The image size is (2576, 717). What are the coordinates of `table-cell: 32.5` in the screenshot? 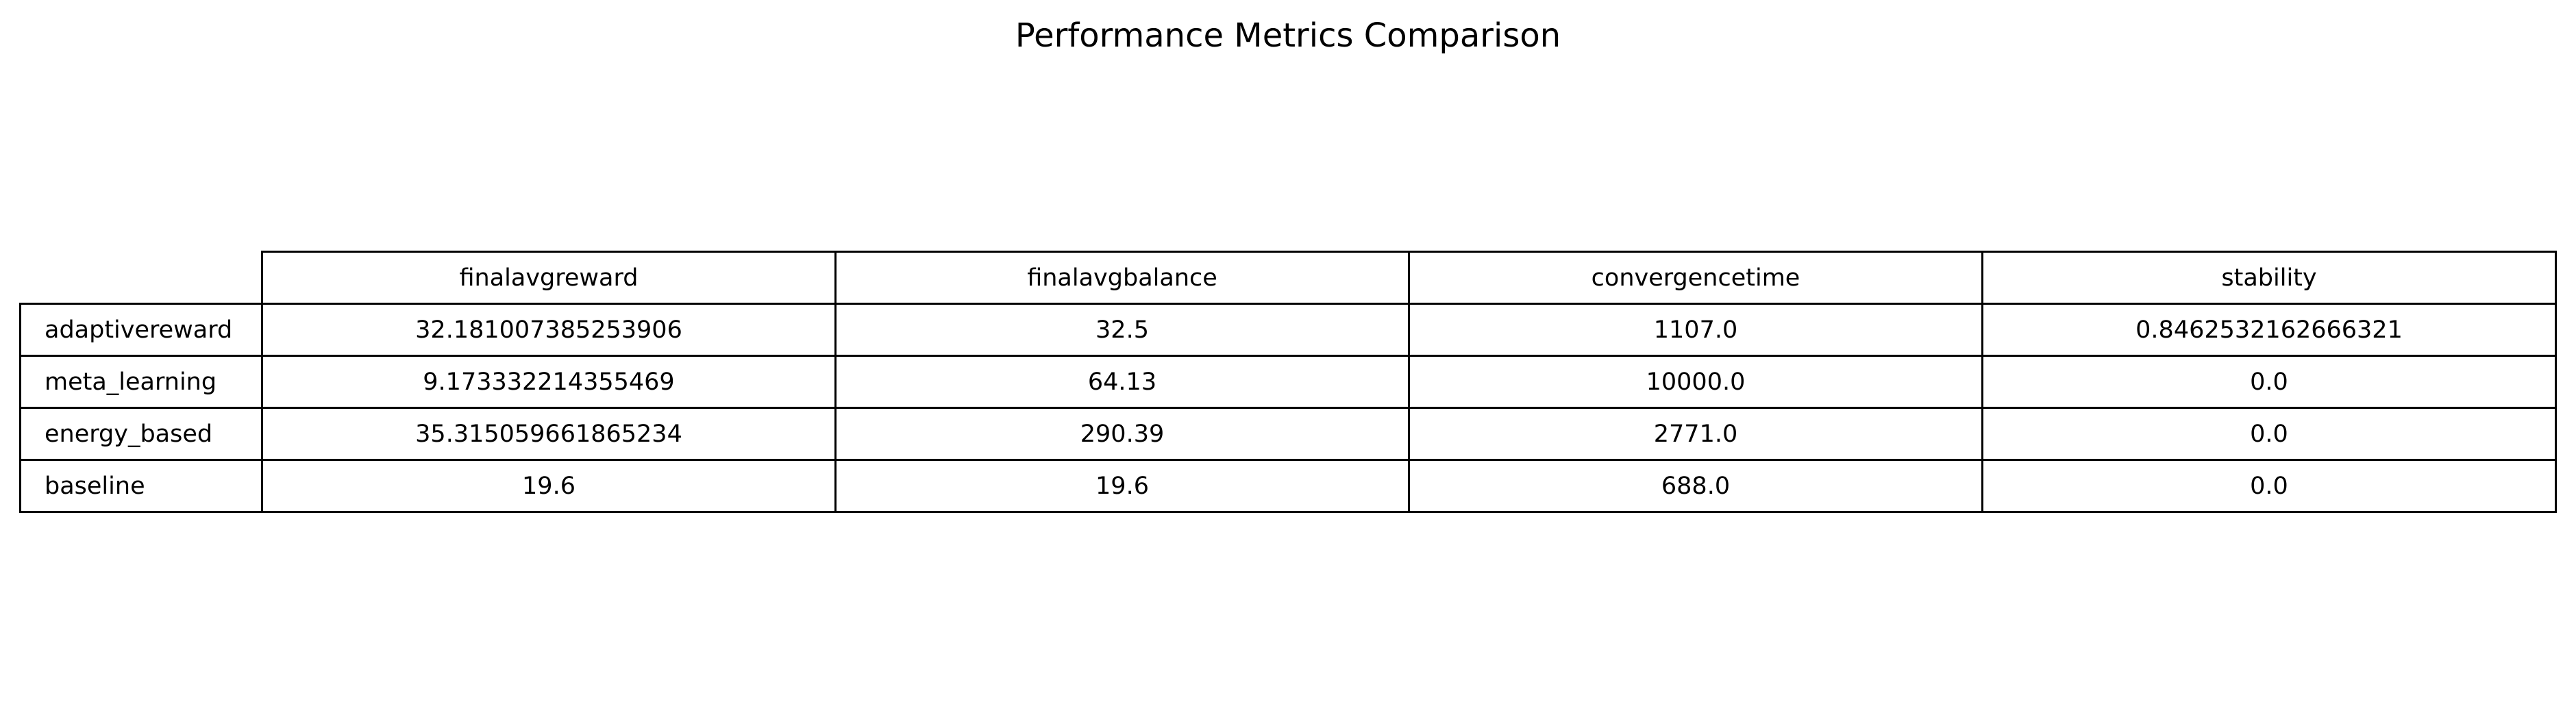 It's located at (1122, 330).